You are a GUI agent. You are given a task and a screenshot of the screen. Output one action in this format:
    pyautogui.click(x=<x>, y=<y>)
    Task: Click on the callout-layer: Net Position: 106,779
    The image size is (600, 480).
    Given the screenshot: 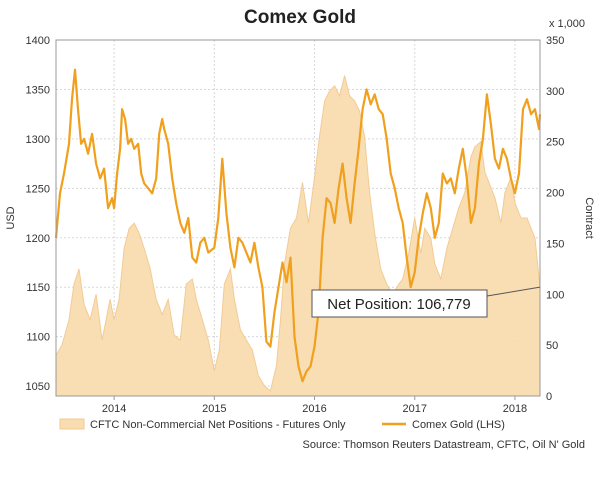 What is the action you would take?
    pyautogui.click(x=426, y=302)
    